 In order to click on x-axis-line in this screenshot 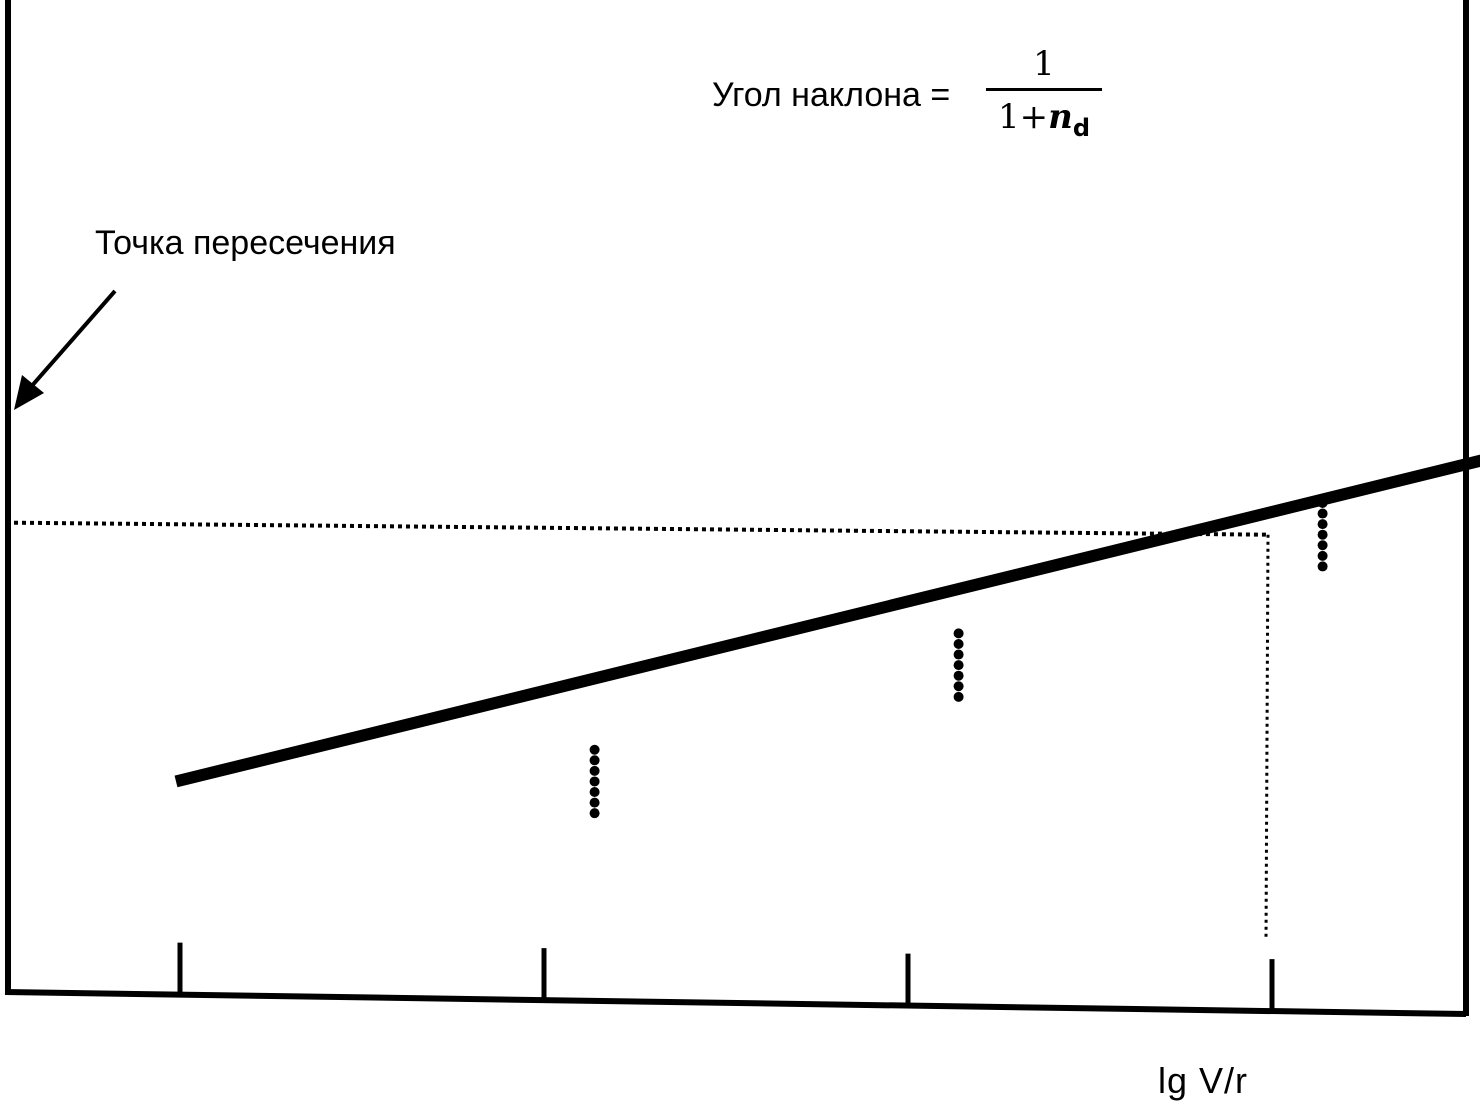, I will do `click(735, 1003)`.